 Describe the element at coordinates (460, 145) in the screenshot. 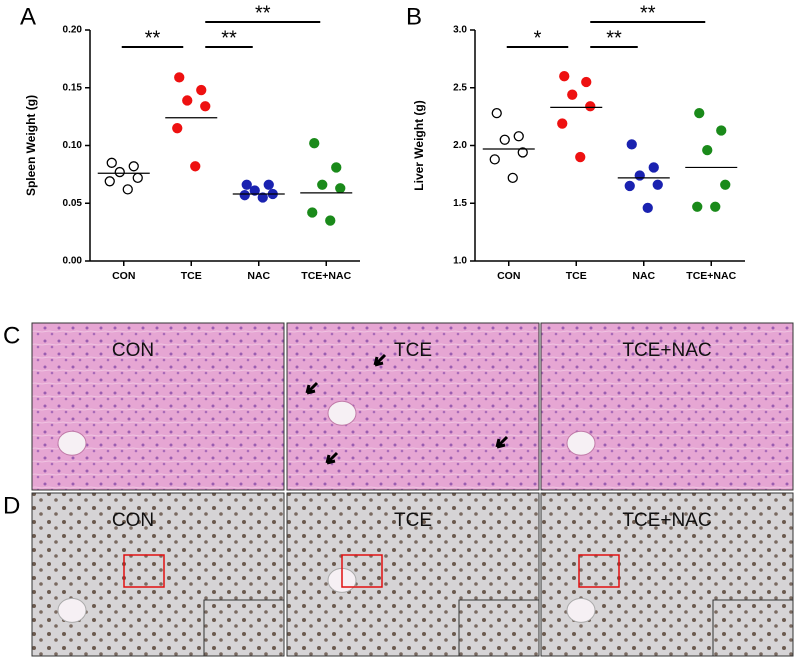

I see `y-tick-label: 2.0` at that location.